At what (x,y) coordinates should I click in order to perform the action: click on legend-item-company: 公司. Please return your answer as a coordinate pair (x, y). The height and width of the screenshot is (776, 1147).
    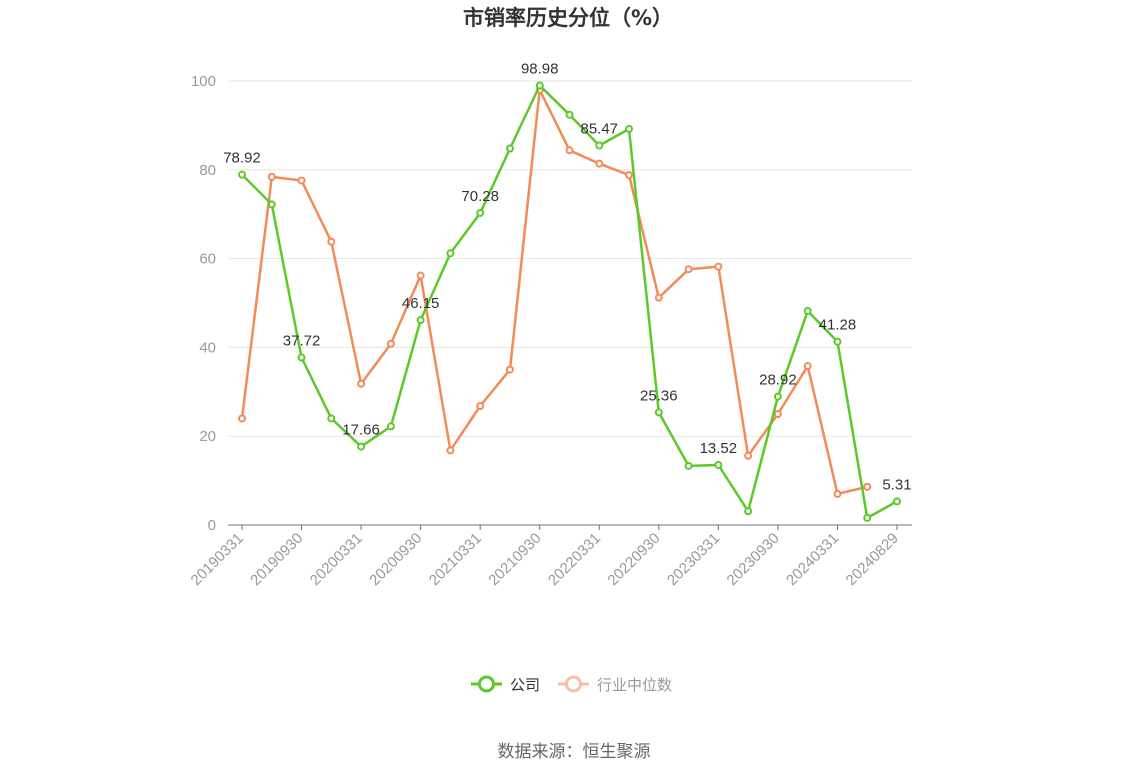
    Looking at the image, I should click on (505, 684).